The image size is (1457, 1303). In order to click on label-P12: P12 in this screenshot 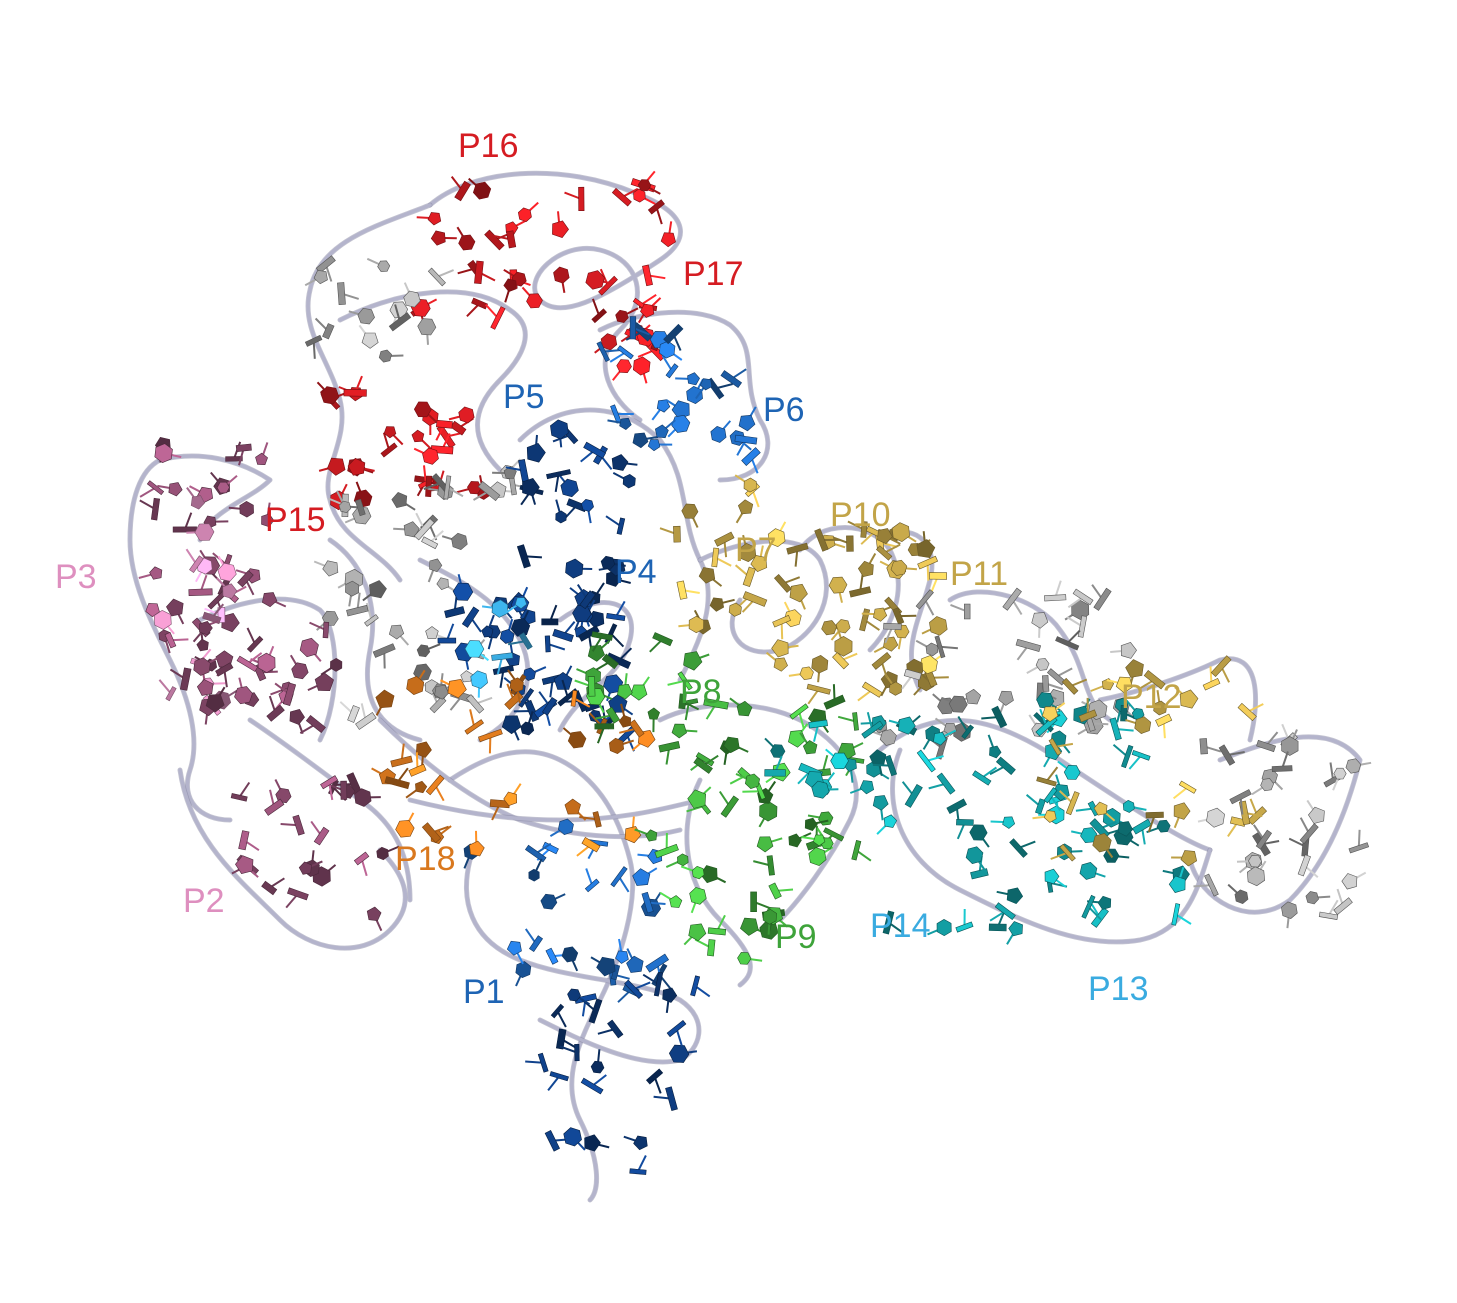, I will do `click(1151, 697)`.